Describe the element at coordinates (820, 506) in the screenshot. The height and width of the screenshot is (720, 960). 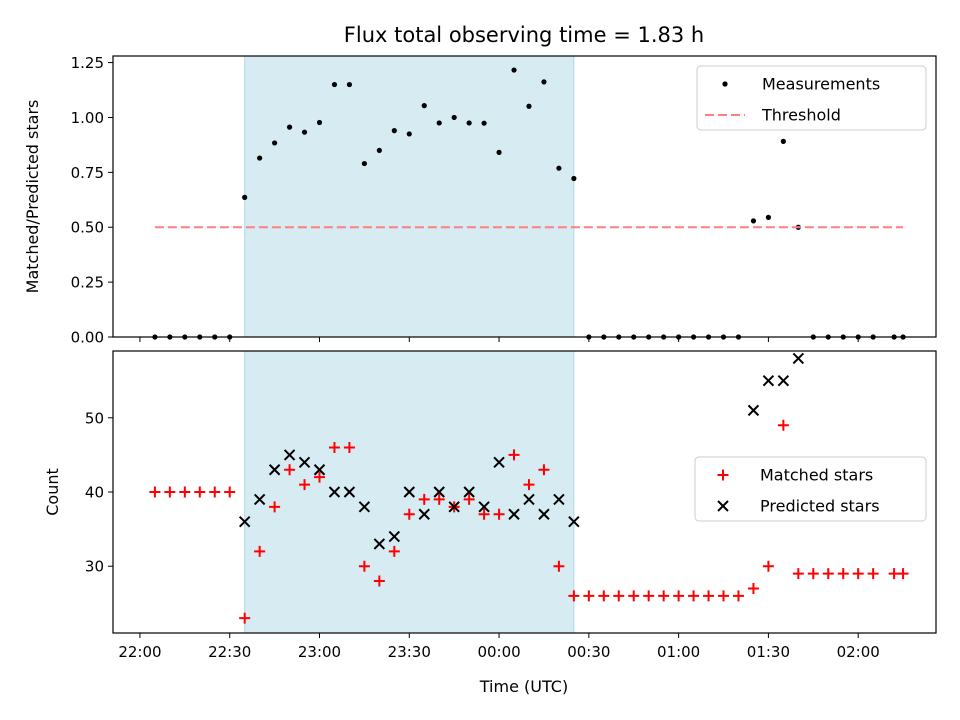
I see `legend-label: Predicted stars` at that location.